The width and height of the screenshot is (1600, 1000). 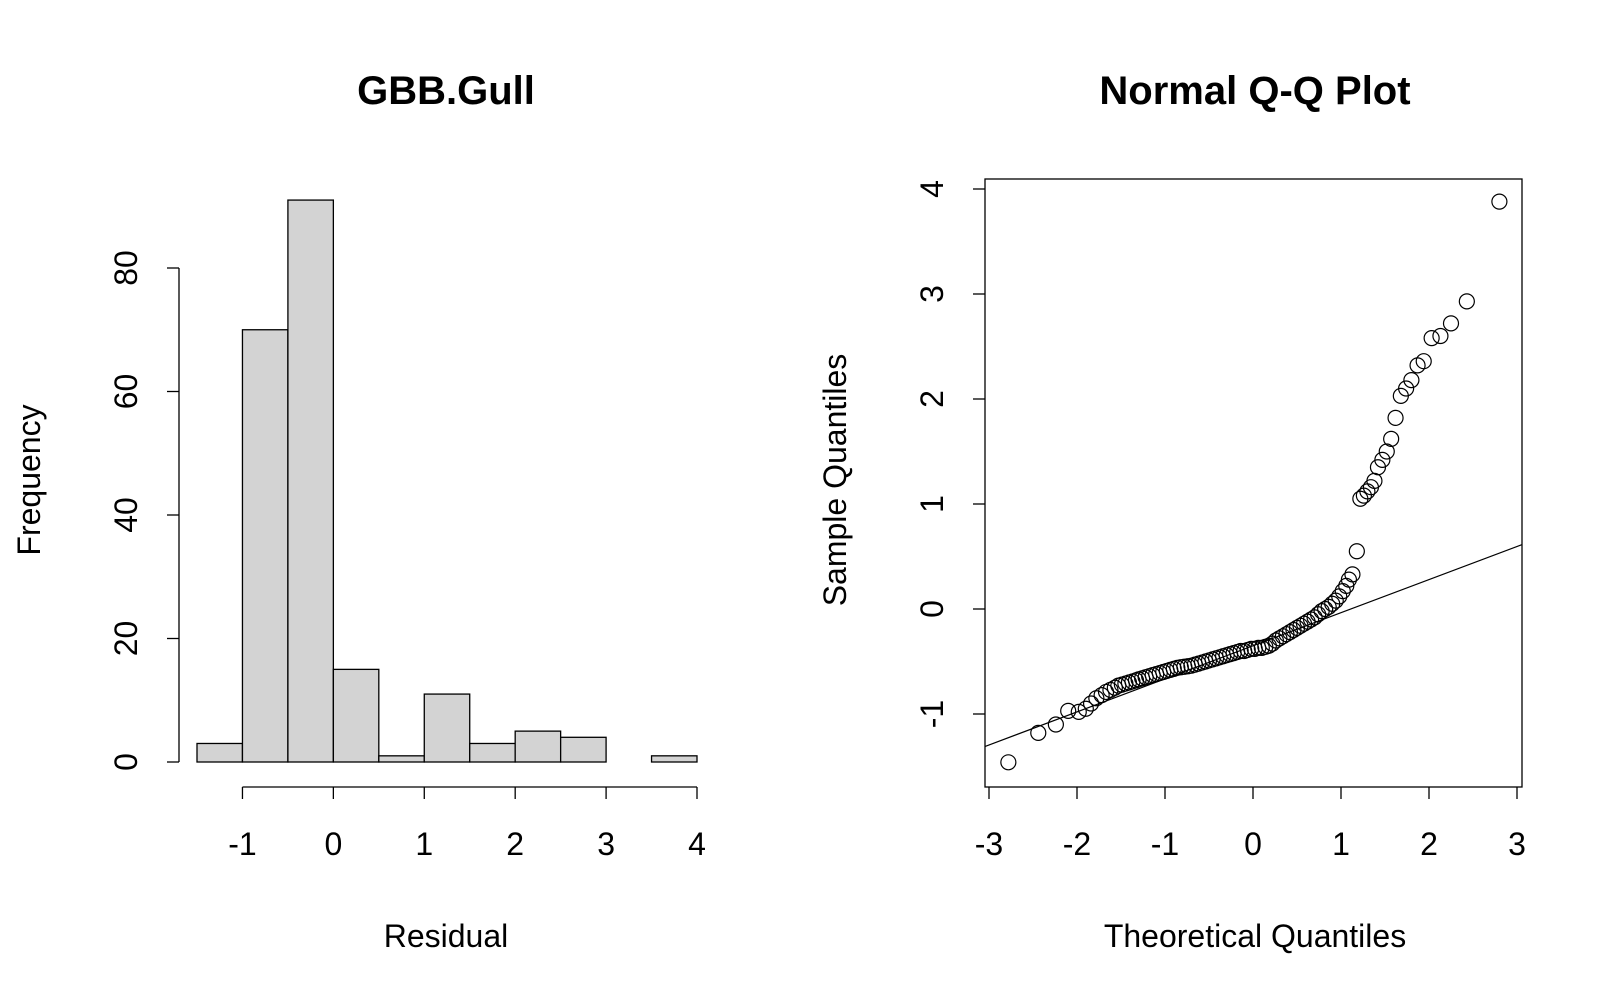 I want to click on histogram-x-axis: -1 0 1 2 3 4, so click(x=467, y=824).